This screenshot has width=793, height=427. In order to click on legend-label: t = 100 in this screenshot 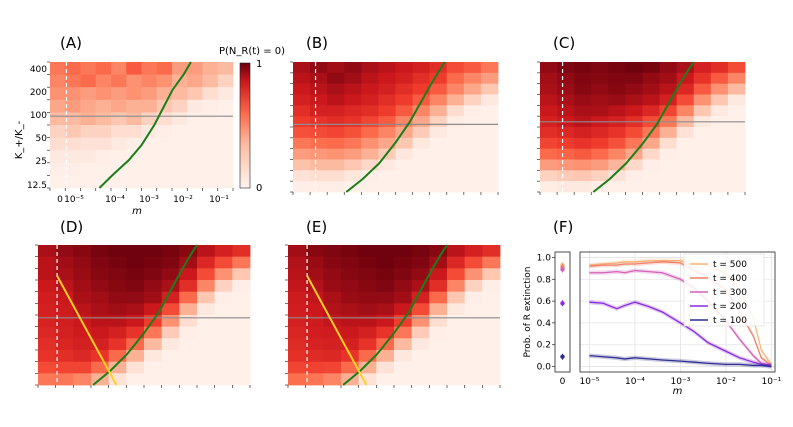, I will do `click(730, 321)`.